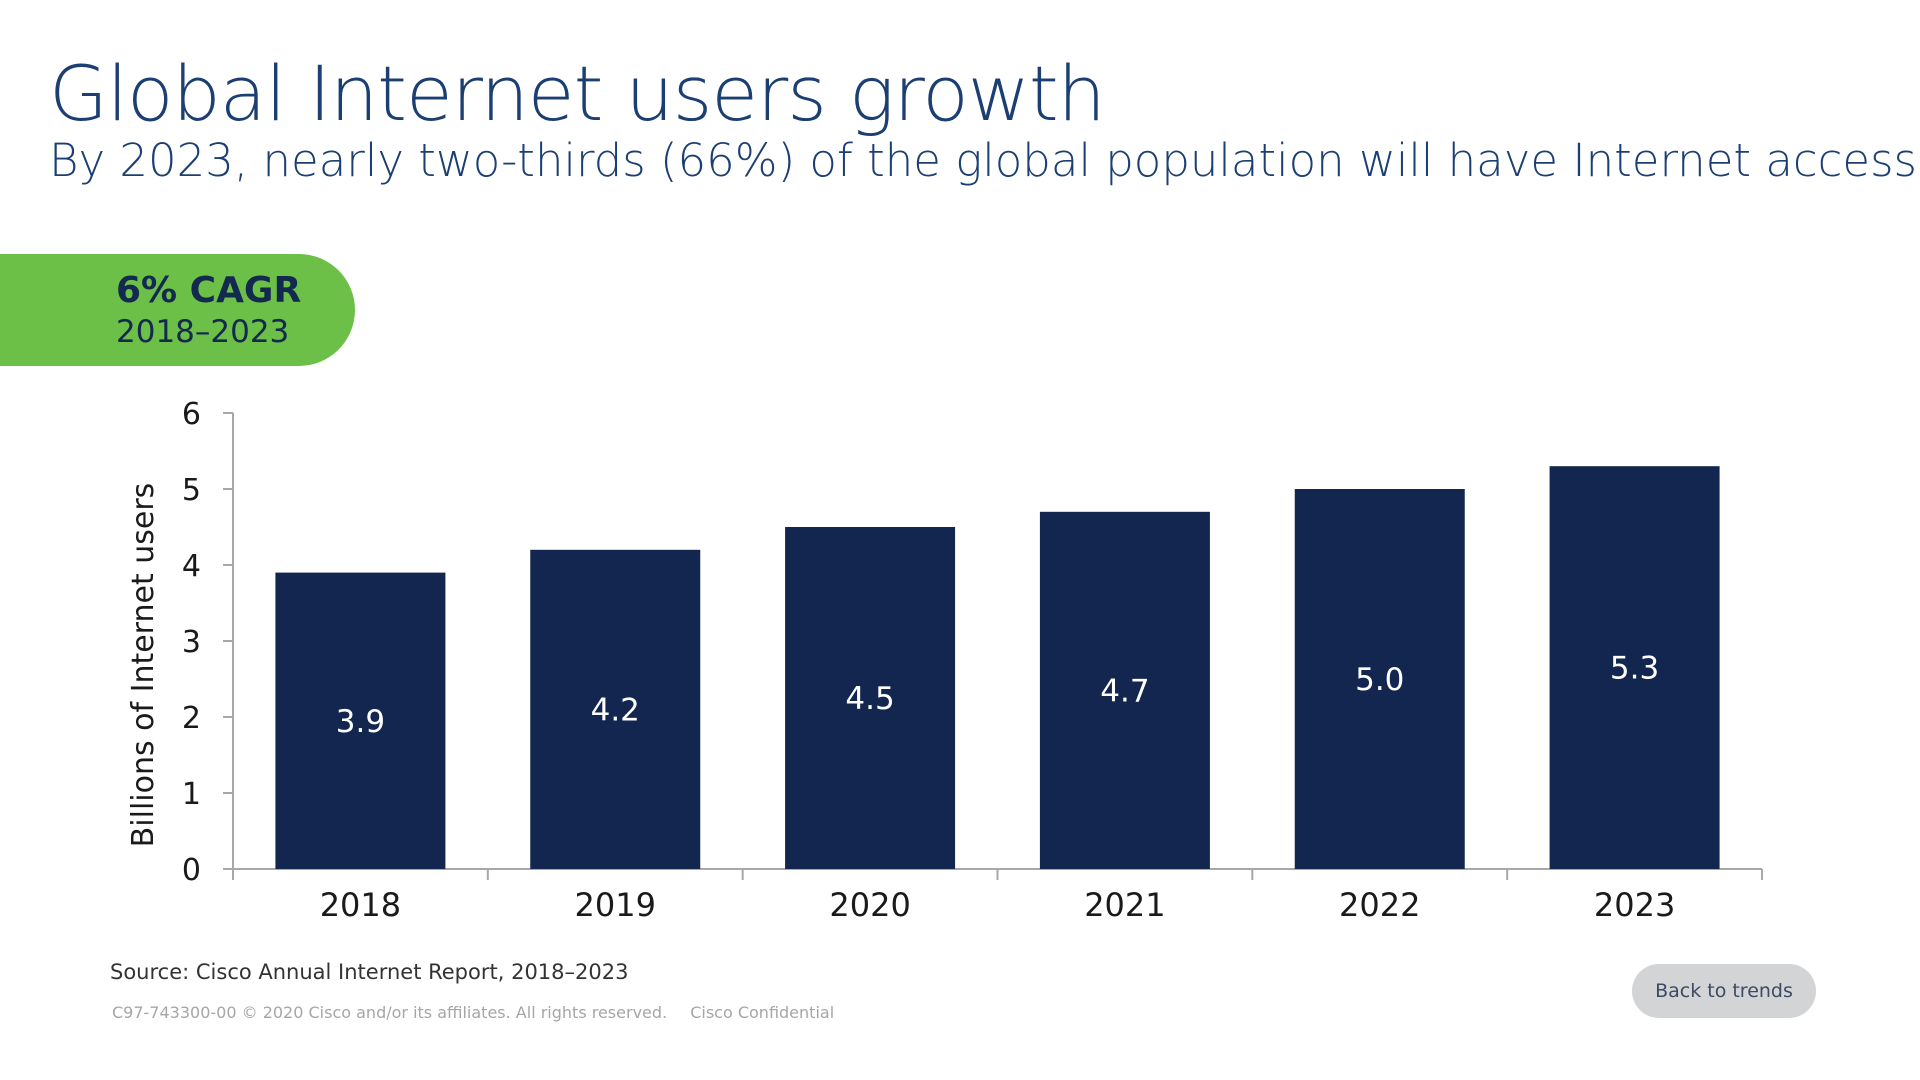  I want to click on value-label-2018: 3.9, so click(360, 722).